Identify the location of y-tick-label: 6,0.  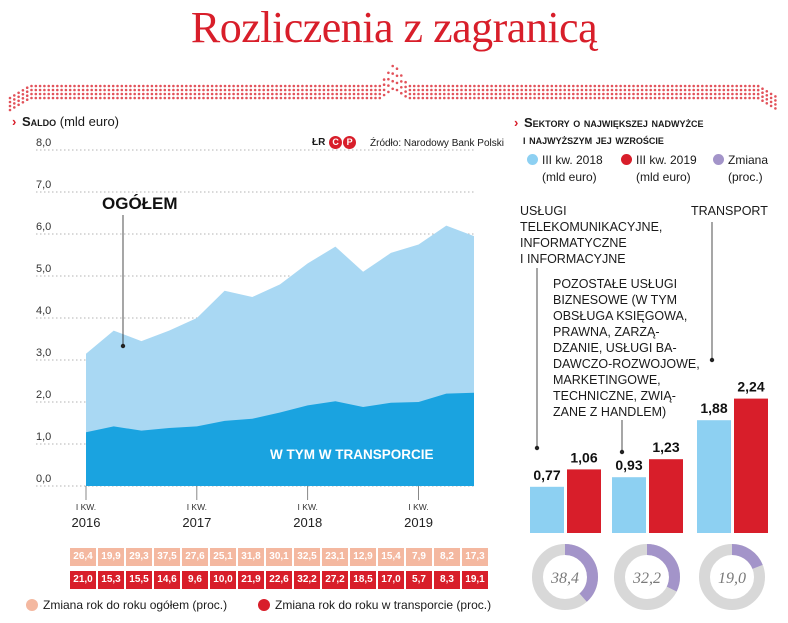
(43, 227).